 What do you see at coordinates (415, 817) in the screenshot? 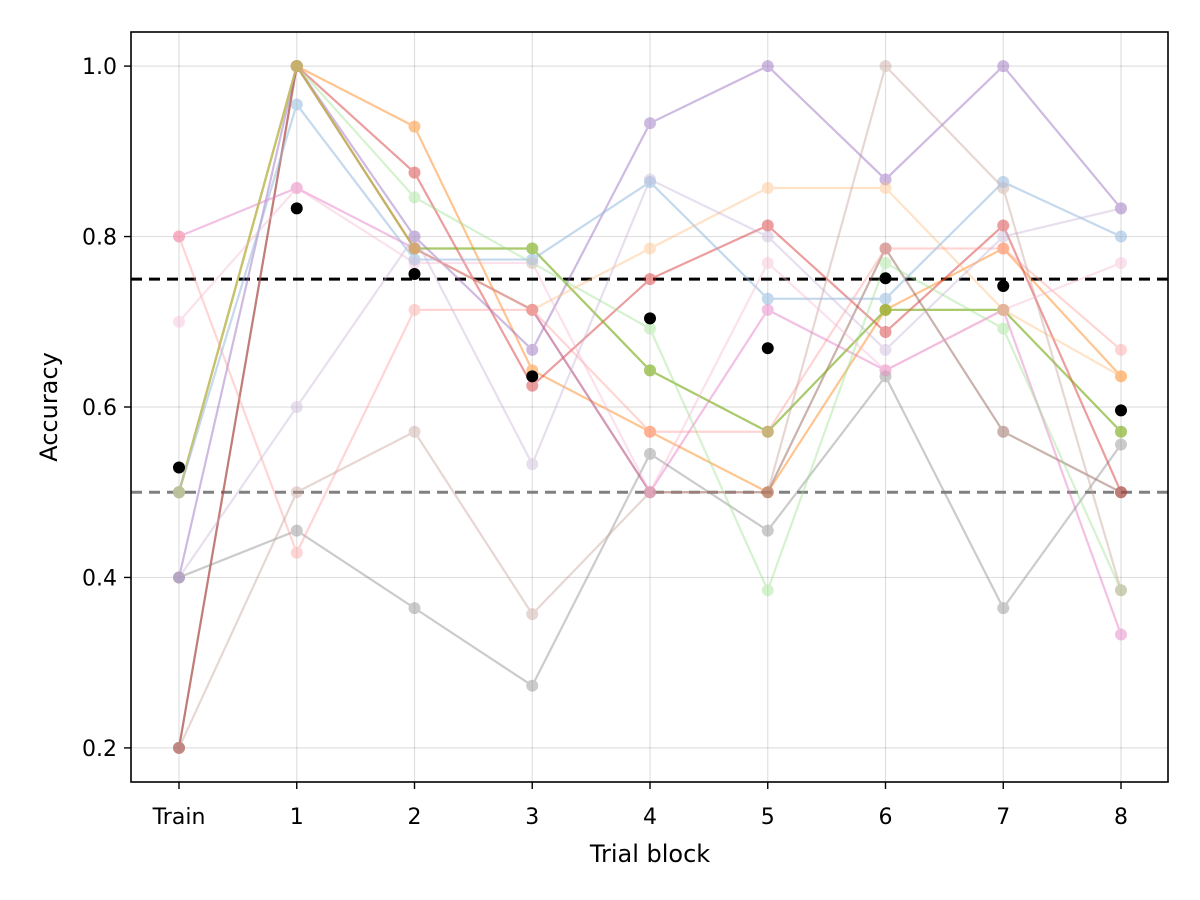
I see `x-tick-label: 2` at bounding box center [415, 817].